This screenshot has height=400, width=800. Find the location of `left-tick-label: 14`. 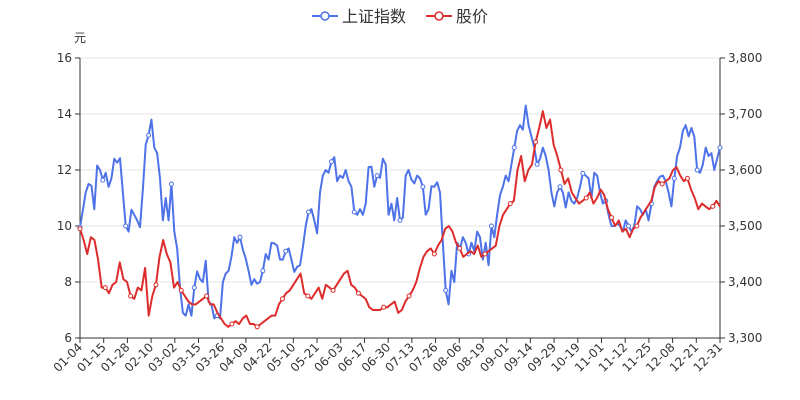

left-tick-label: 14 is located at coordinates (64, 114).